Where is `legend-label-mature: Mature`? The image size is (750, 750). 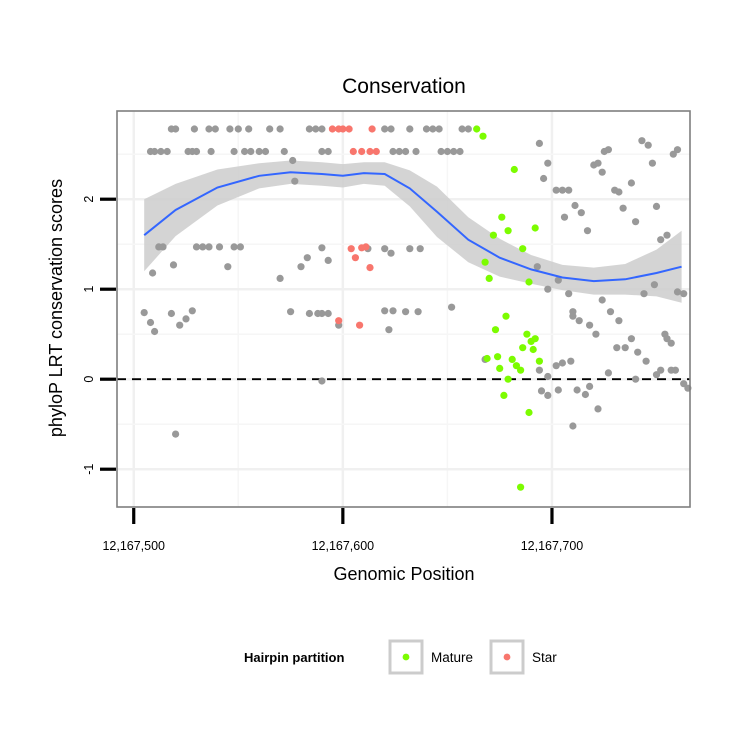 legend-label-mature: Mature is located at coordinates (452, 657).